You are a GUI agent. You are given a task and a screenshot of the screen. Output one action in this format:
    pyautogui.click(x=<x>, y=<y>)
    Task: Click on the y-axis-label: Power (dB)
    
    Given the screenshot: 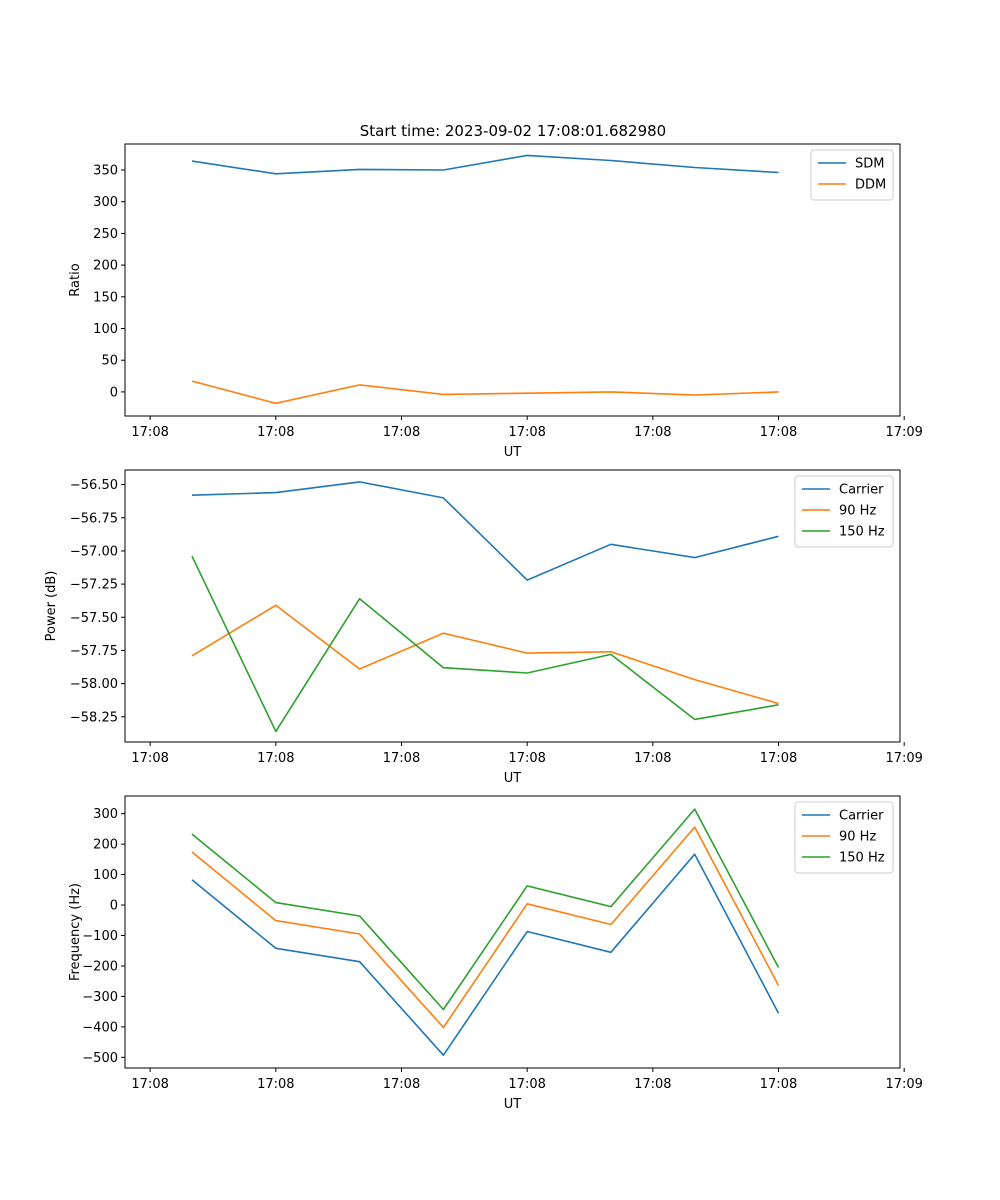 What is the action you would take?
    pyautogui.click(x=51, y=606)
    